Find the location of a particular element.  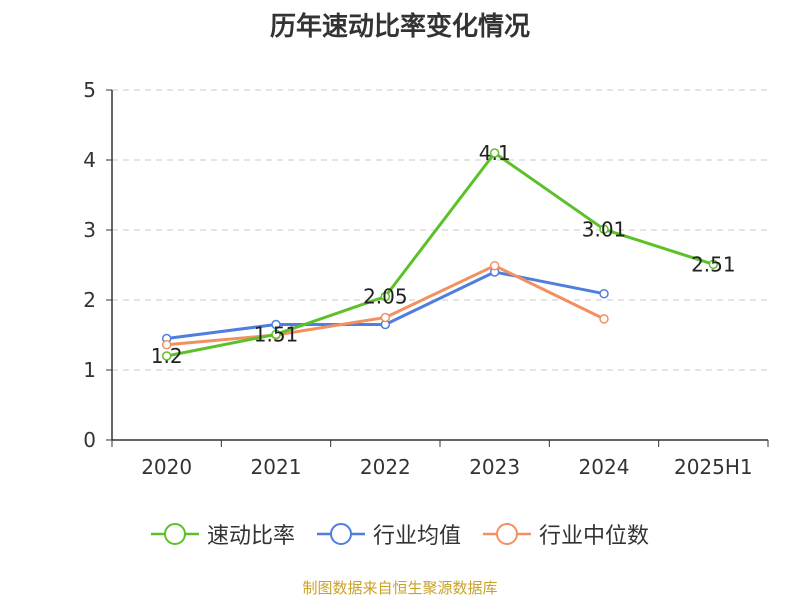

data-label: 1.51 is located at coordinates (276, 334).